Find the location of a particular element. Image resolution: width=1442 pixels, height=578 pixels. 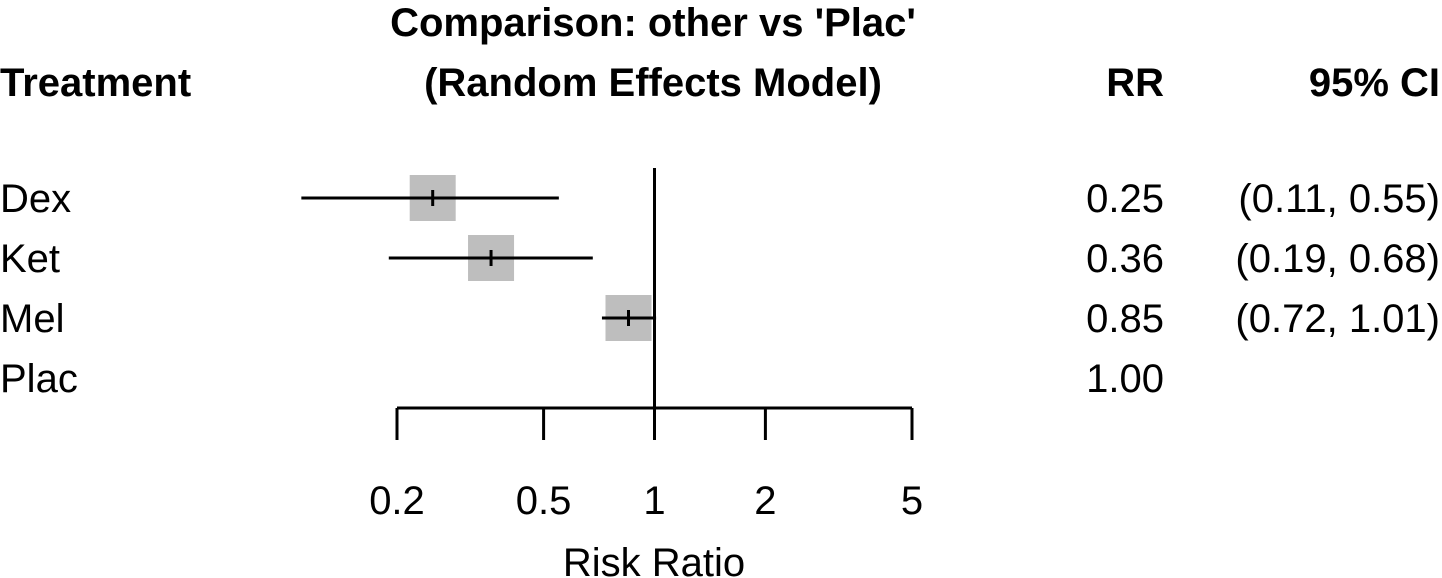

rr-value: 0.36 is located at coordinates (1125, 259).